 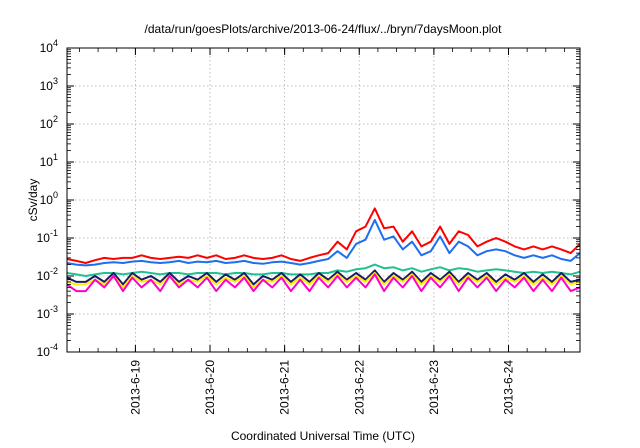 What do you see at coordinates (210, 387) in the screenshot?
I see `x-tick-label: 2013-6-20` at bounding box center [210, 387].